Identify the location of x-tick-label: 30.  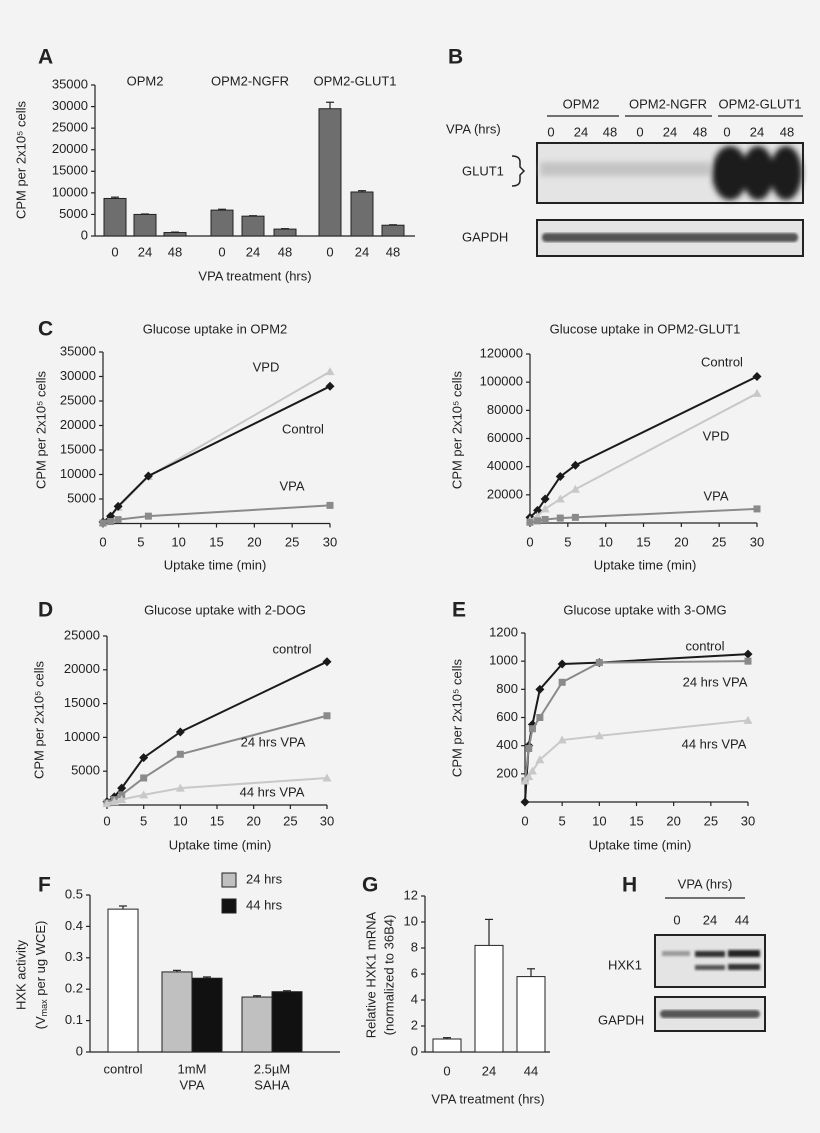
(327, 820).